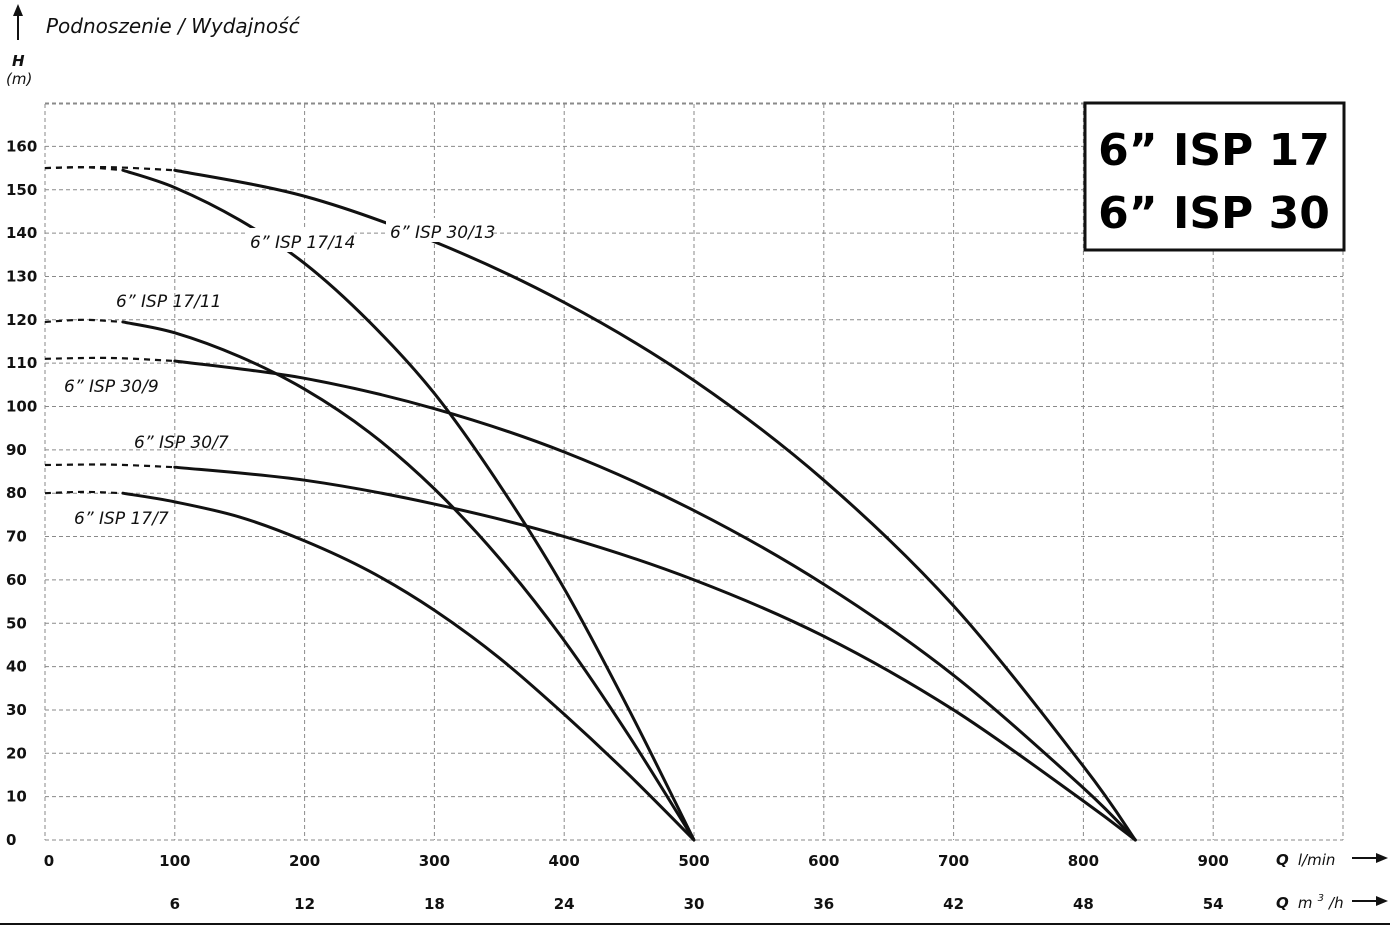  Describe the element at coordinates (109, 466) in the screenshot. I see `curve-6-isp-30-7-dashed-start` at that location.